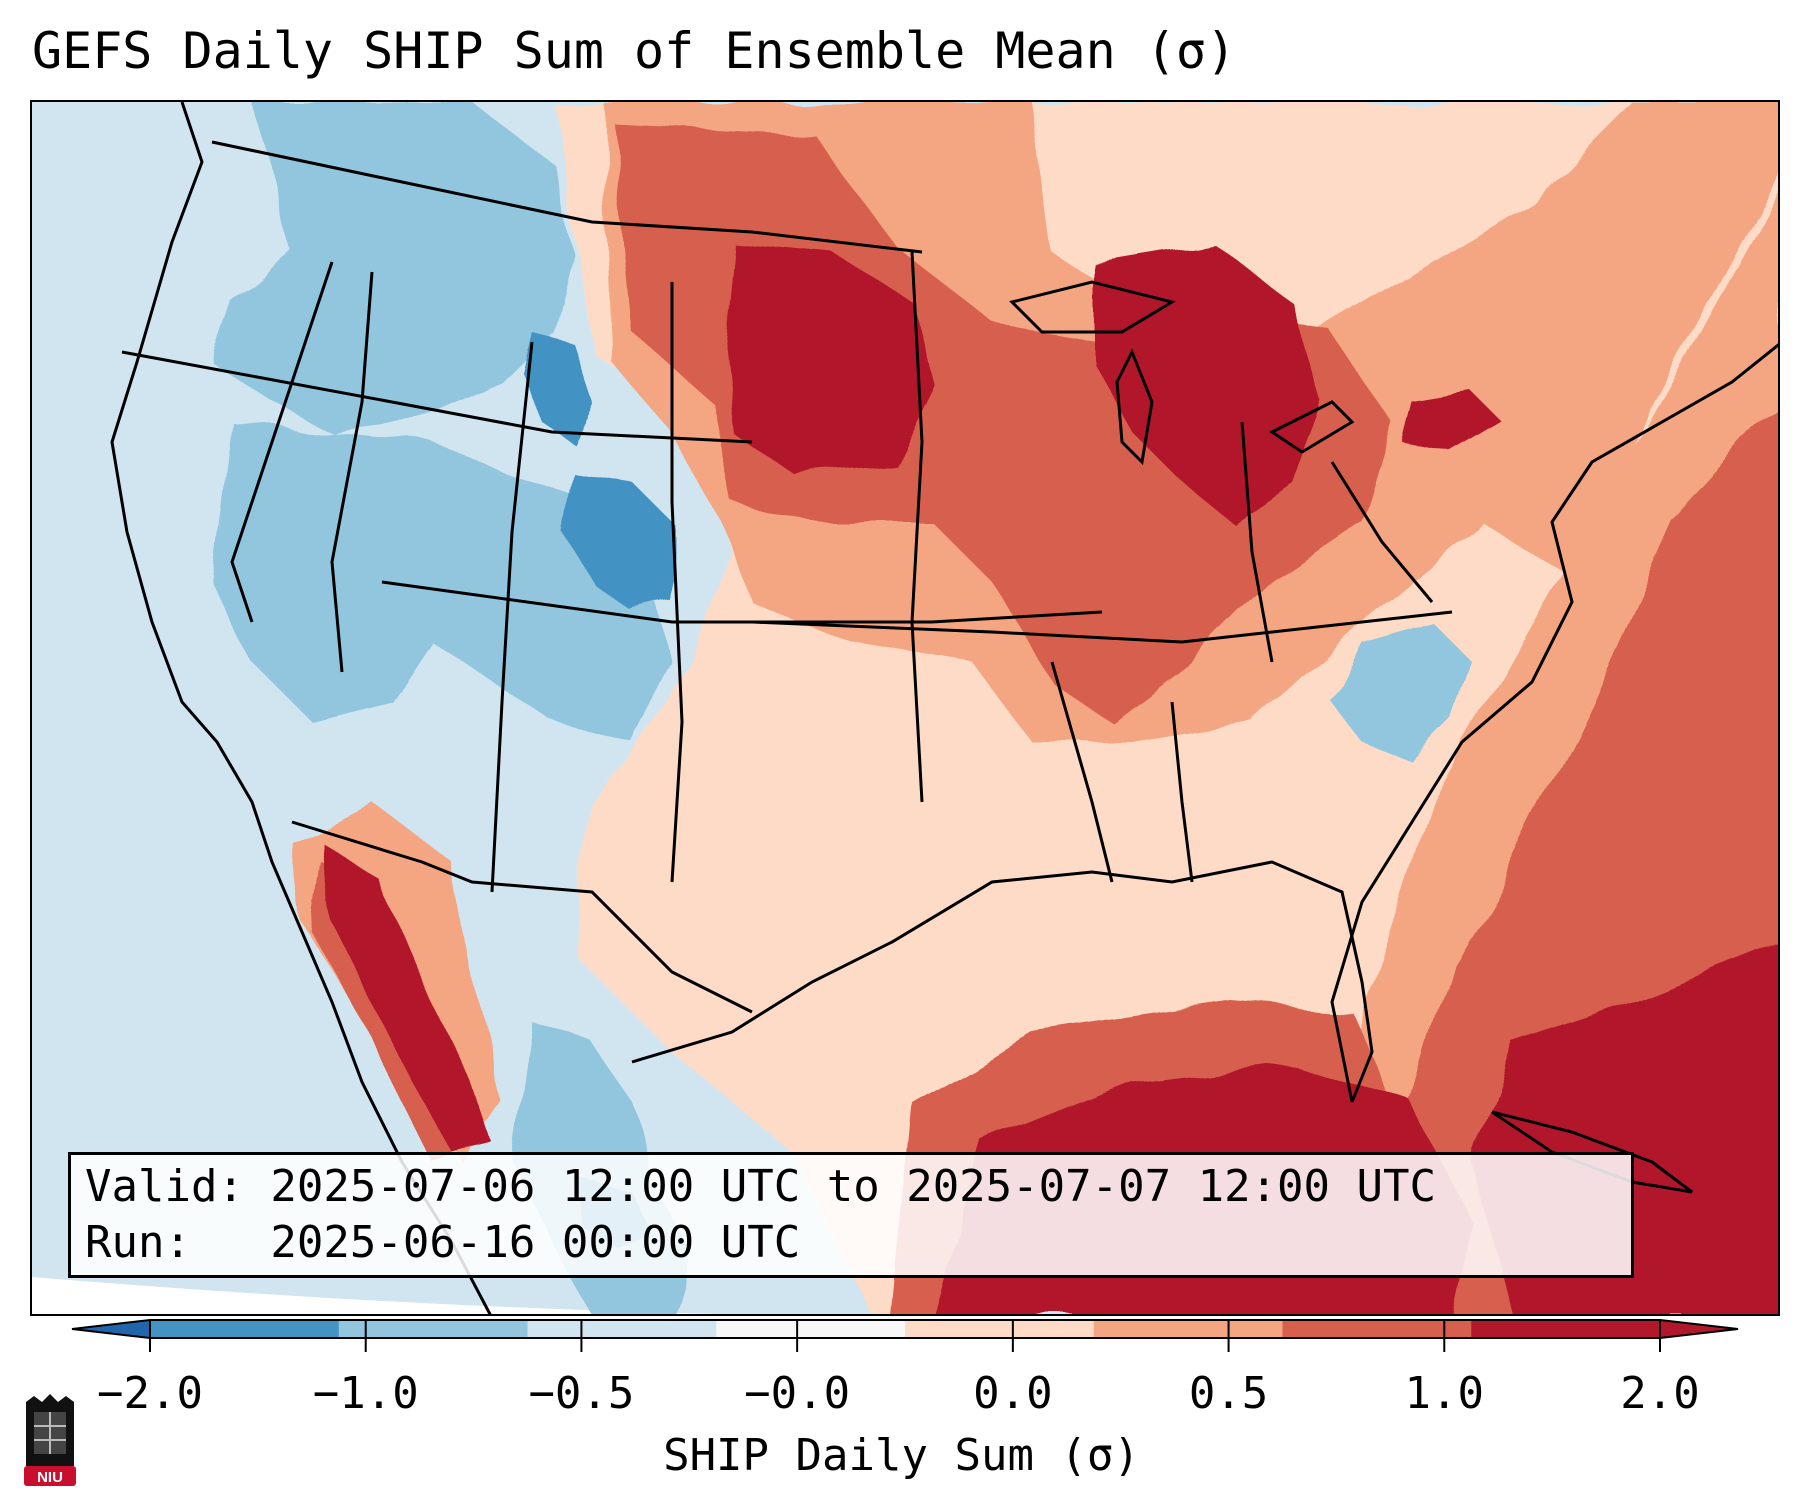  What do you see at coordinates (365, 1393) in the screenshot?
I see `colorbar-tick-label: −1.0` at bounding box center [365, 1393].